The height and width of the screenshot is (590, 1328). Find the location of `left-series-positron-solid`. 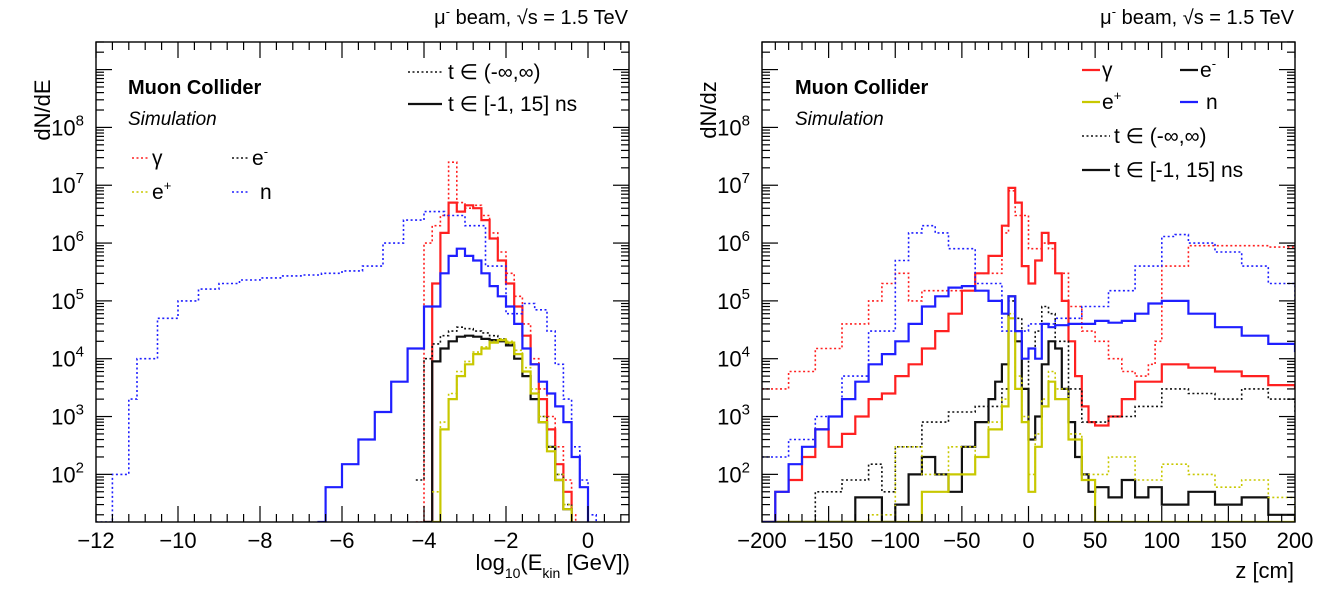

left-series-positron-solid is located at coordinates (502, 430).